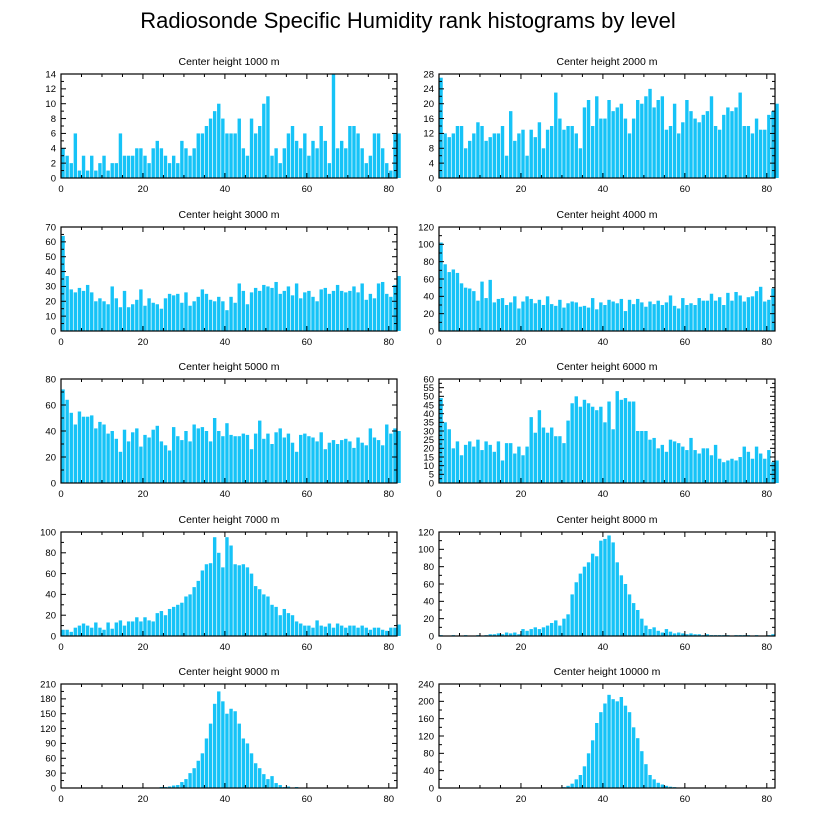 Image resolution: width=816 pixels, height=824 pixels. I want to click on y-tick-label: 200, so click(426, 702).